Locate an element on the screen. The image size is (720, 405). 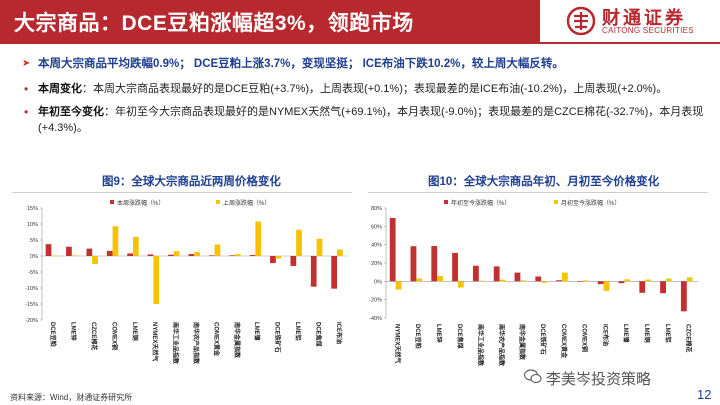
chart9-category-label: LME镍 is located at coordinates (257, 331).